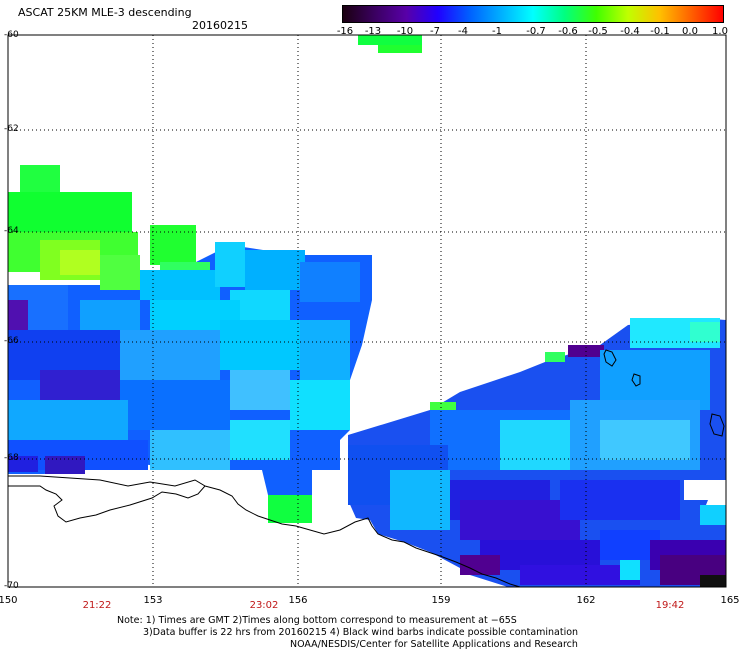 Image resolution: width=740 pixels, height=650 pixels. What do you see at coordinates (264, 605) in the screenshot?
I see `measurement-time-label: 23:02` at bounding box center [264, 605].